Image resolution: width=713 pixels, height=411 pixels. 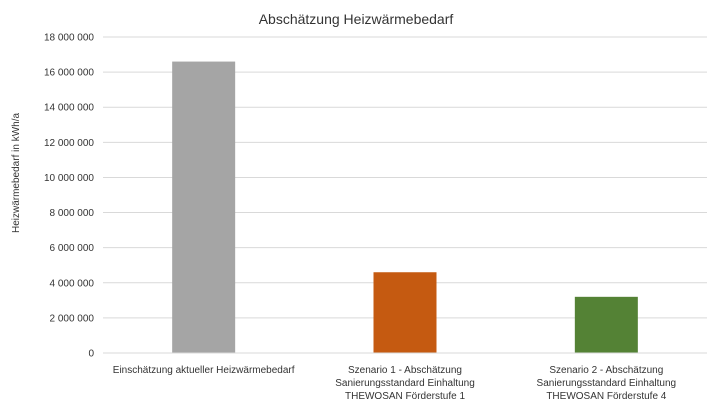 What do you see at coordinates (69, 178) in the screenshot?
I see `y-tick-label: 10 000 000` at bounding box center [69, 178].